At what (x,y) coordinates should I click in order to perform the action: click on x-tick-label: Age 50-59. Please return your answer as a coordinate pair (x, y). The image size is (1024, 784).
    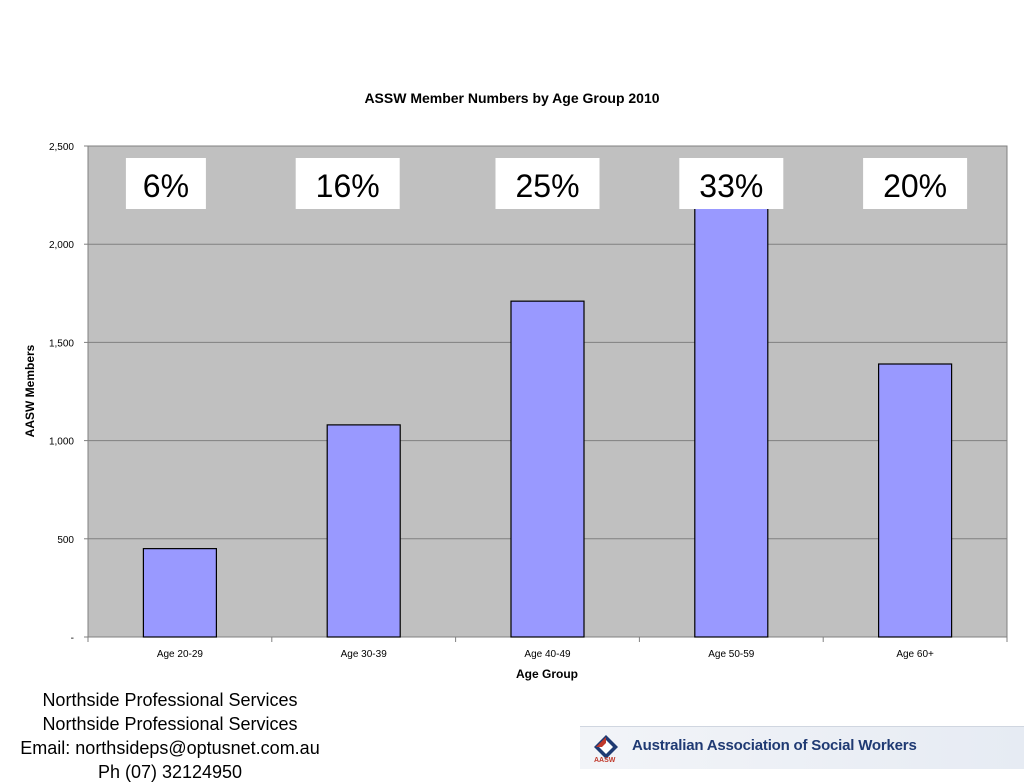
    Looking at the image, I should click on (731, 654).